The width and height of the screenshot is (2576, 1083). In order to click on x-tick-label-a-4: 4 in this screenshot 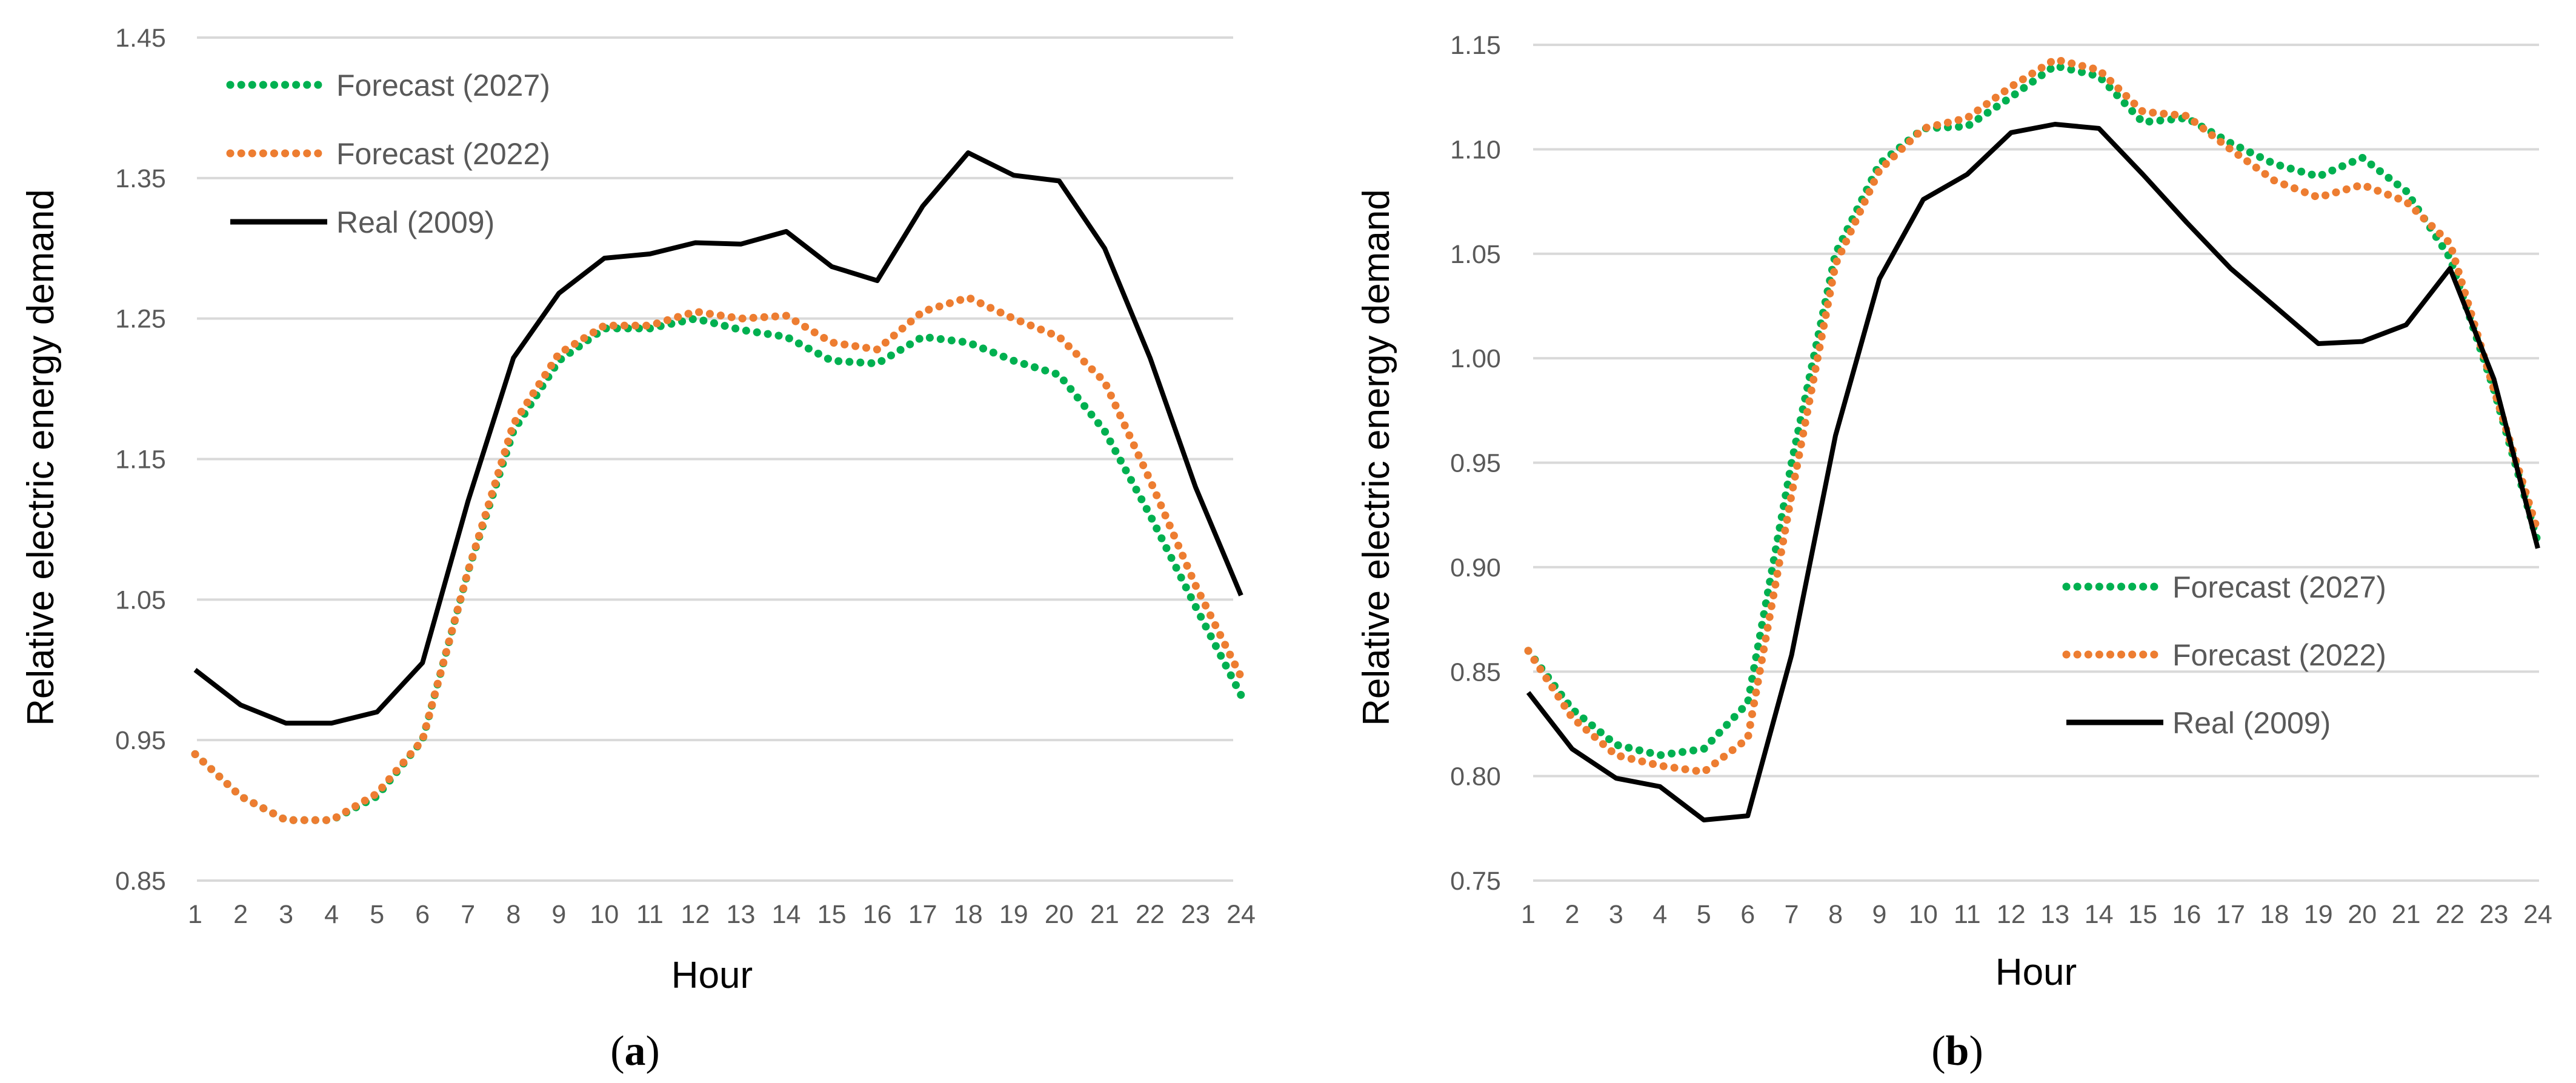, I will do `click(331, 914)`.